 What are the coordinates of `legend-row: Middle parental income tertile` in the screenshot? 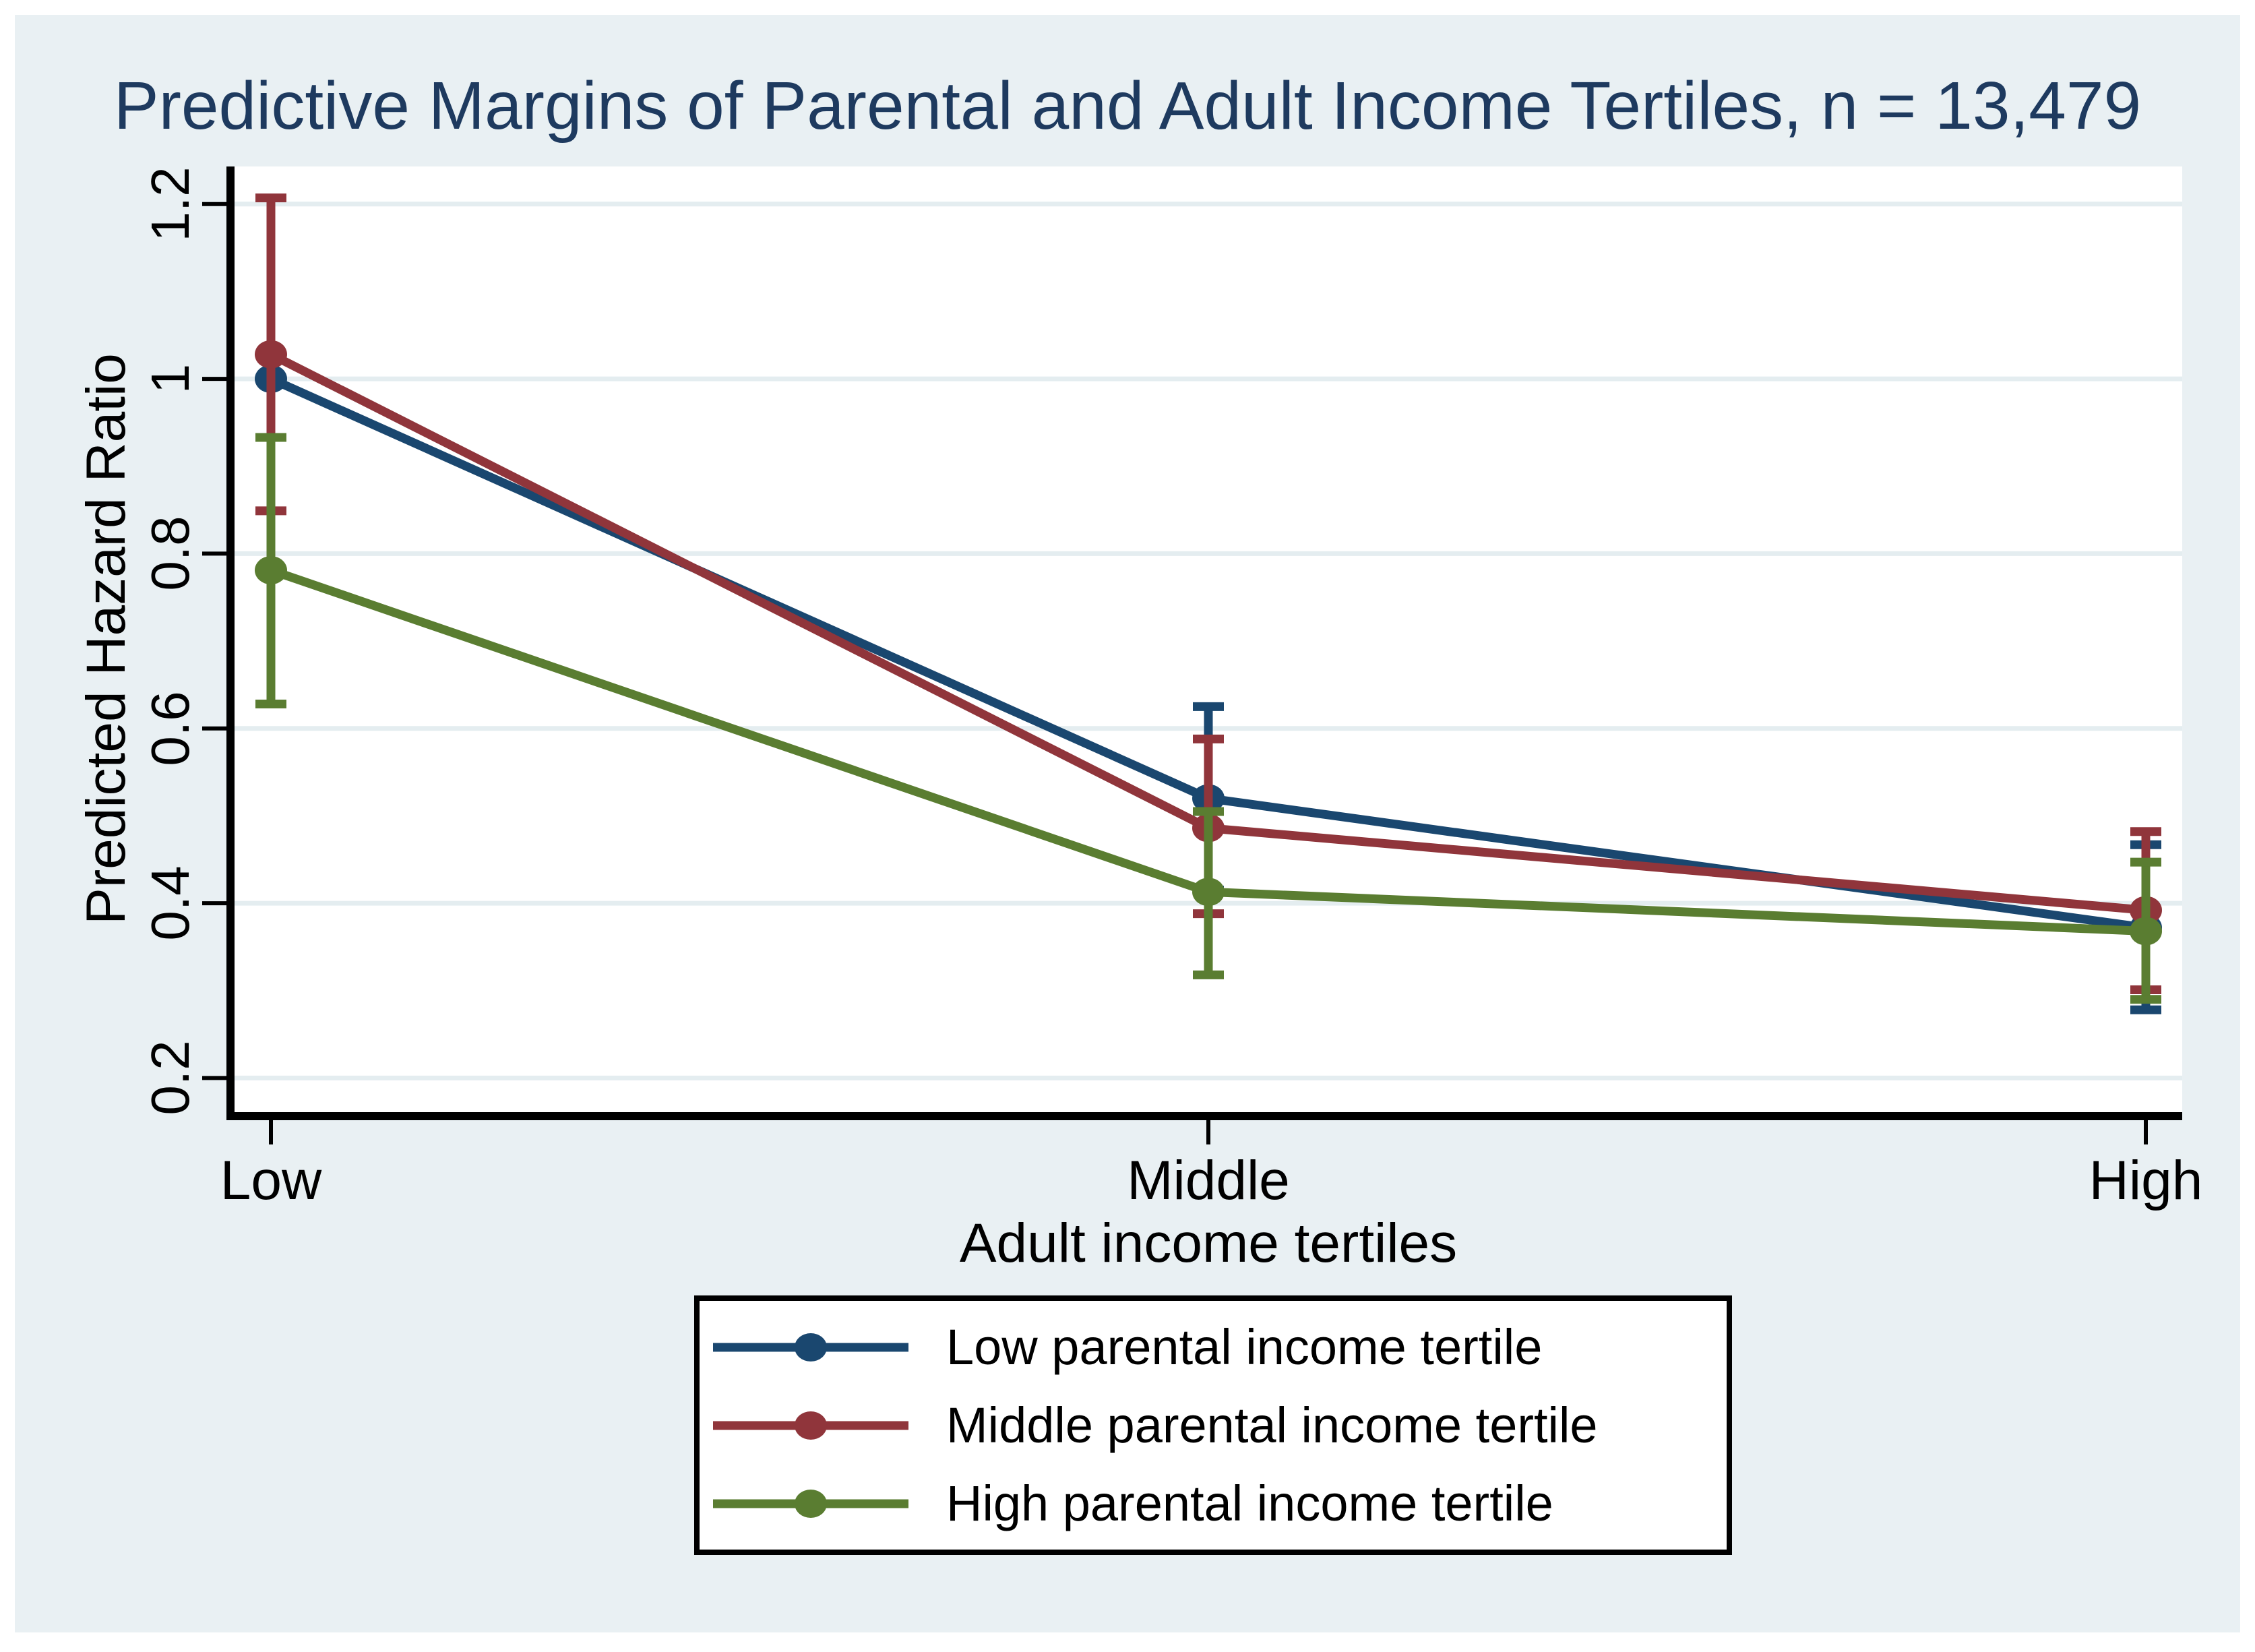 It's located at (1213, 1426).